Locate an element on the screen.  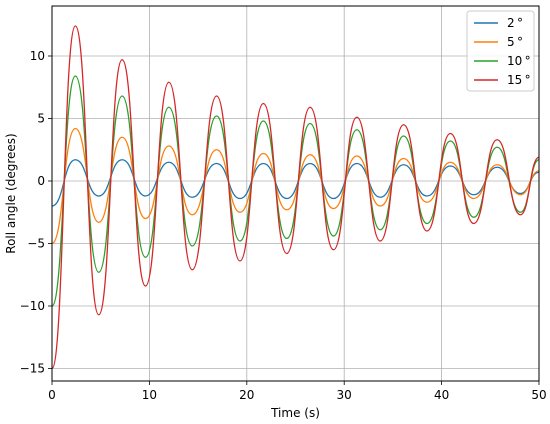
legend-entry-label: 10 ° is located at coordinates (519, 61).